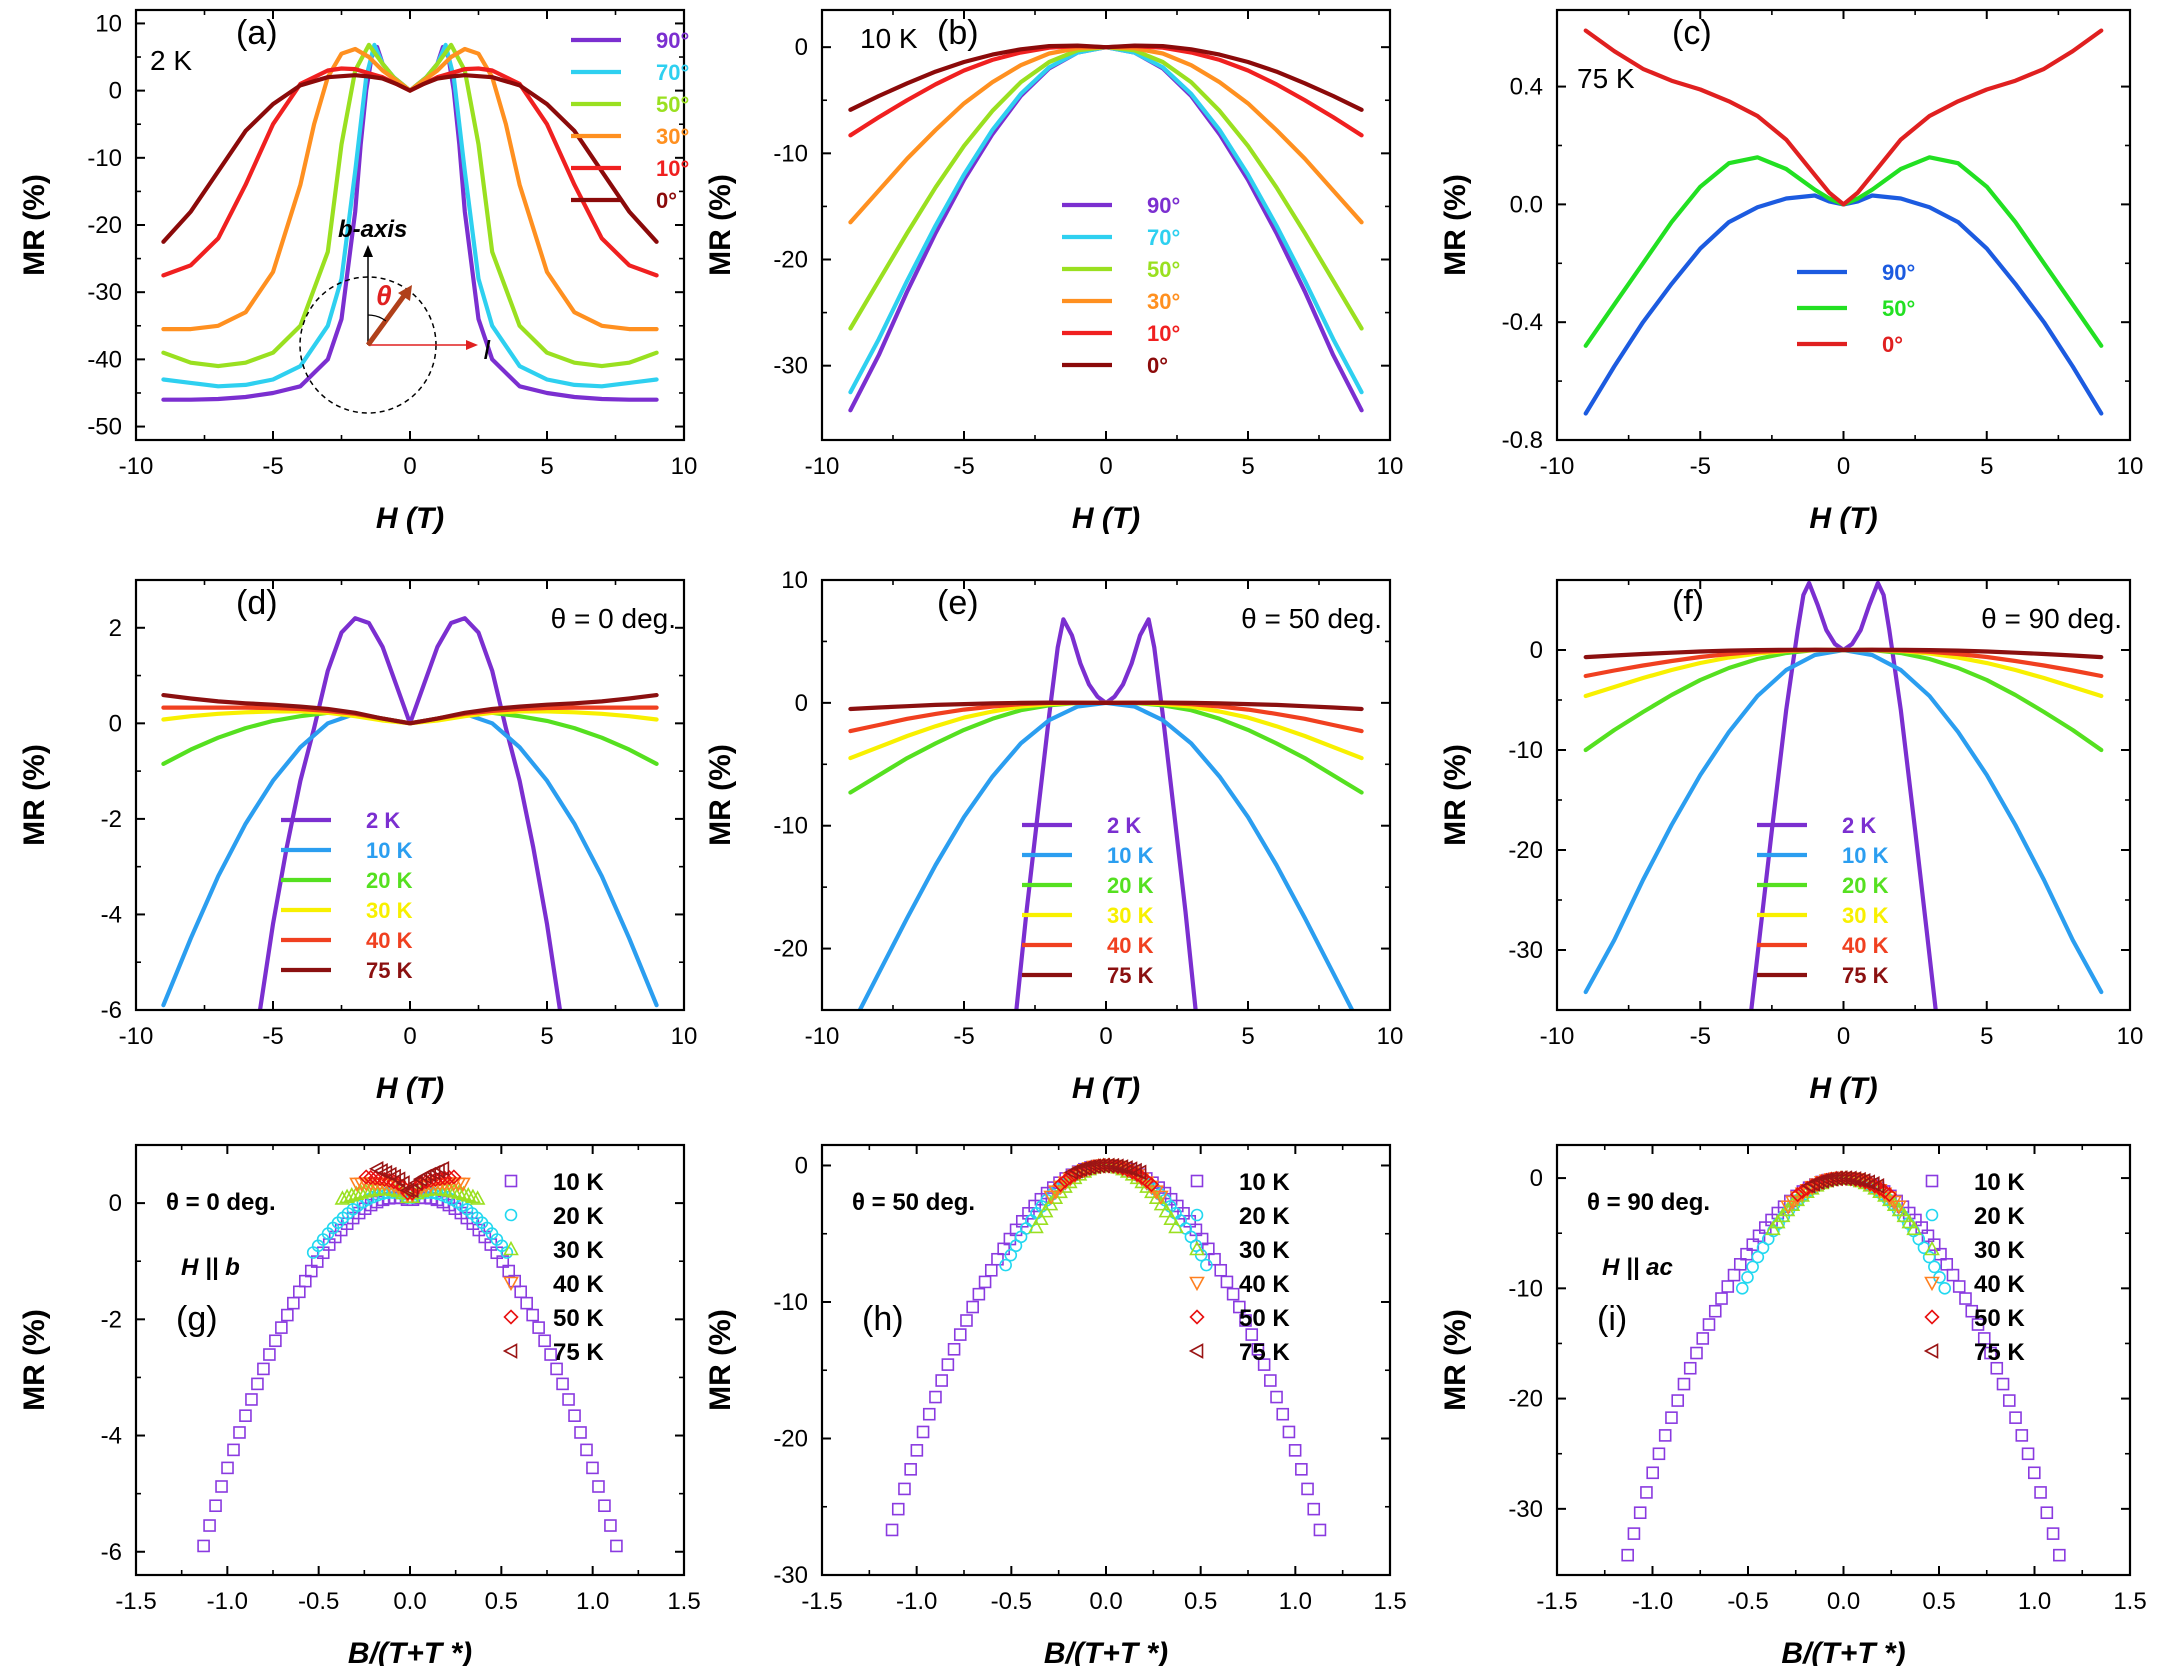 This screenshot has height=1666, width=2157. I want to click on series-75-K, so click(1842, 1182).